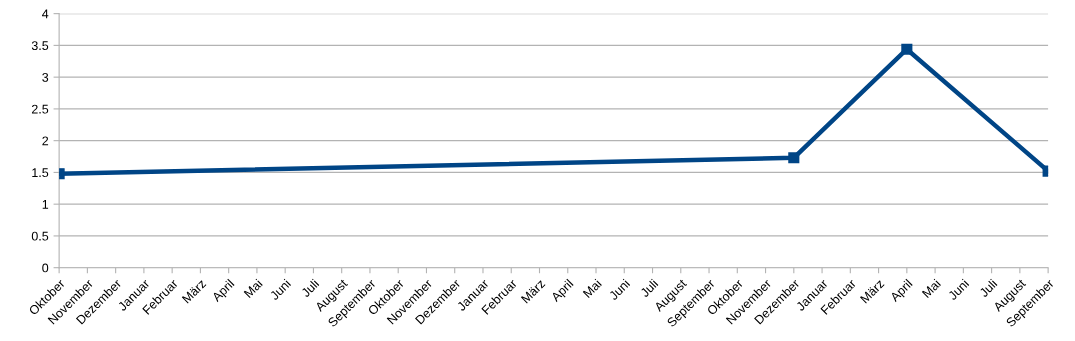  Describe the element at coordinates (40, 173) in the screenshot. I see `y-tick-label: 1.5` at that location.